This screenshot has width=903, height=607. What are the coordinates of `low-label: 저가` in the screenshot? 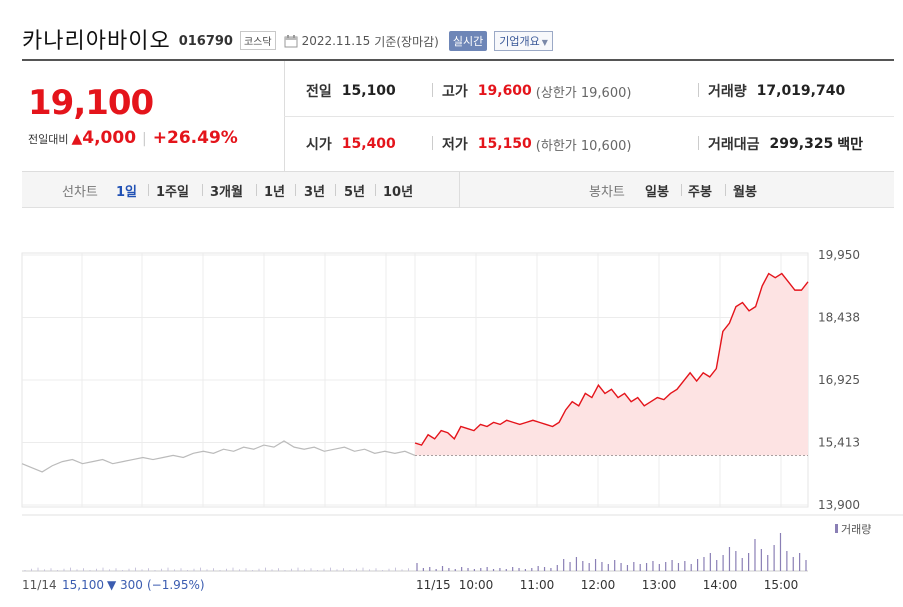 It's located at (455, 145).